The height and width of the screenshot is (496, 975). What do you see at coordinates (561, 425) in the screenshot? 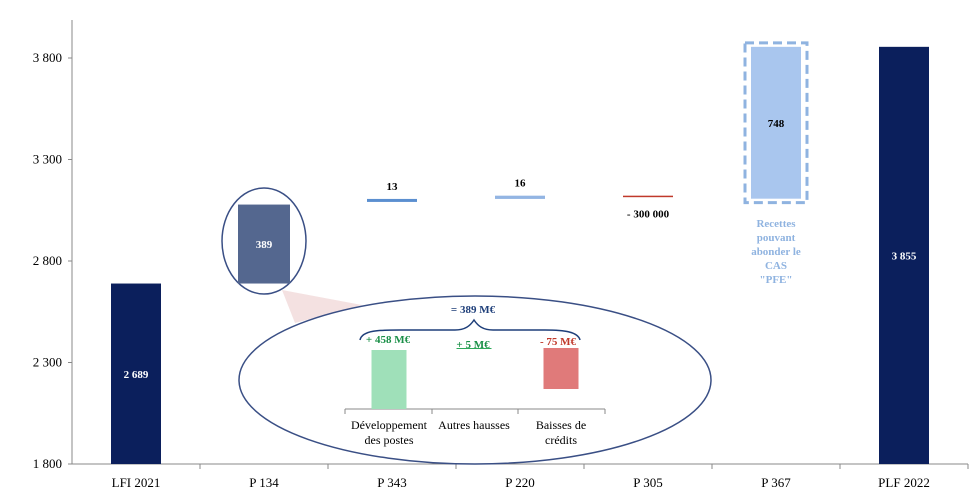
I see `inset-category-label: Baisses de` at bounding box center [561, 425].